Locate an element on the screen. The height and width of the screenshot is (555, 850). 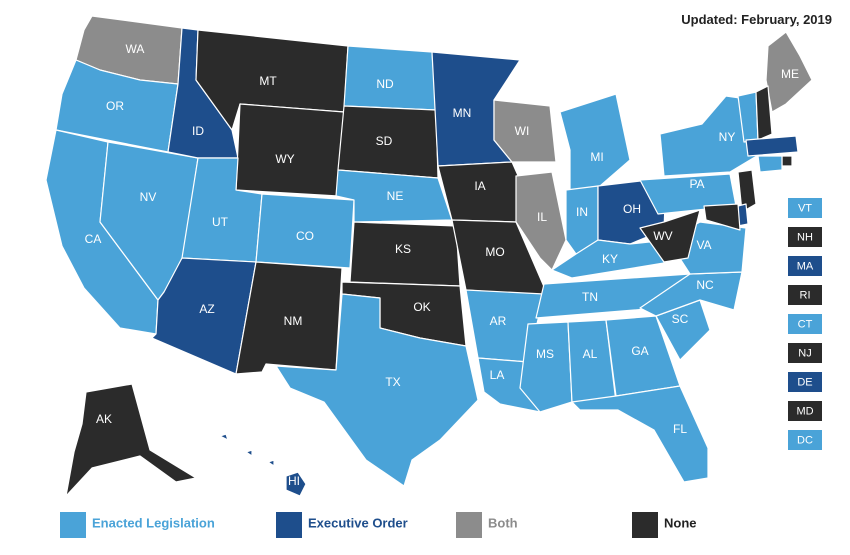
small-state-box-ma: MA is located at coordinates (805, 266).